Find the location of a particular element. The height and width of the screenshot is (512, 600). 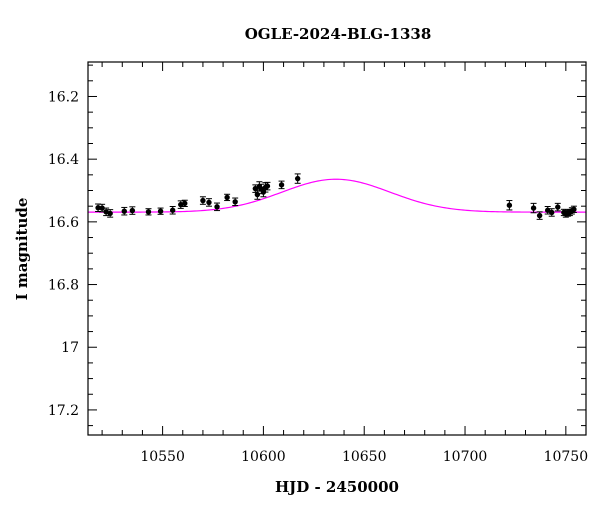

data-points is located at coordinates (336, 196).